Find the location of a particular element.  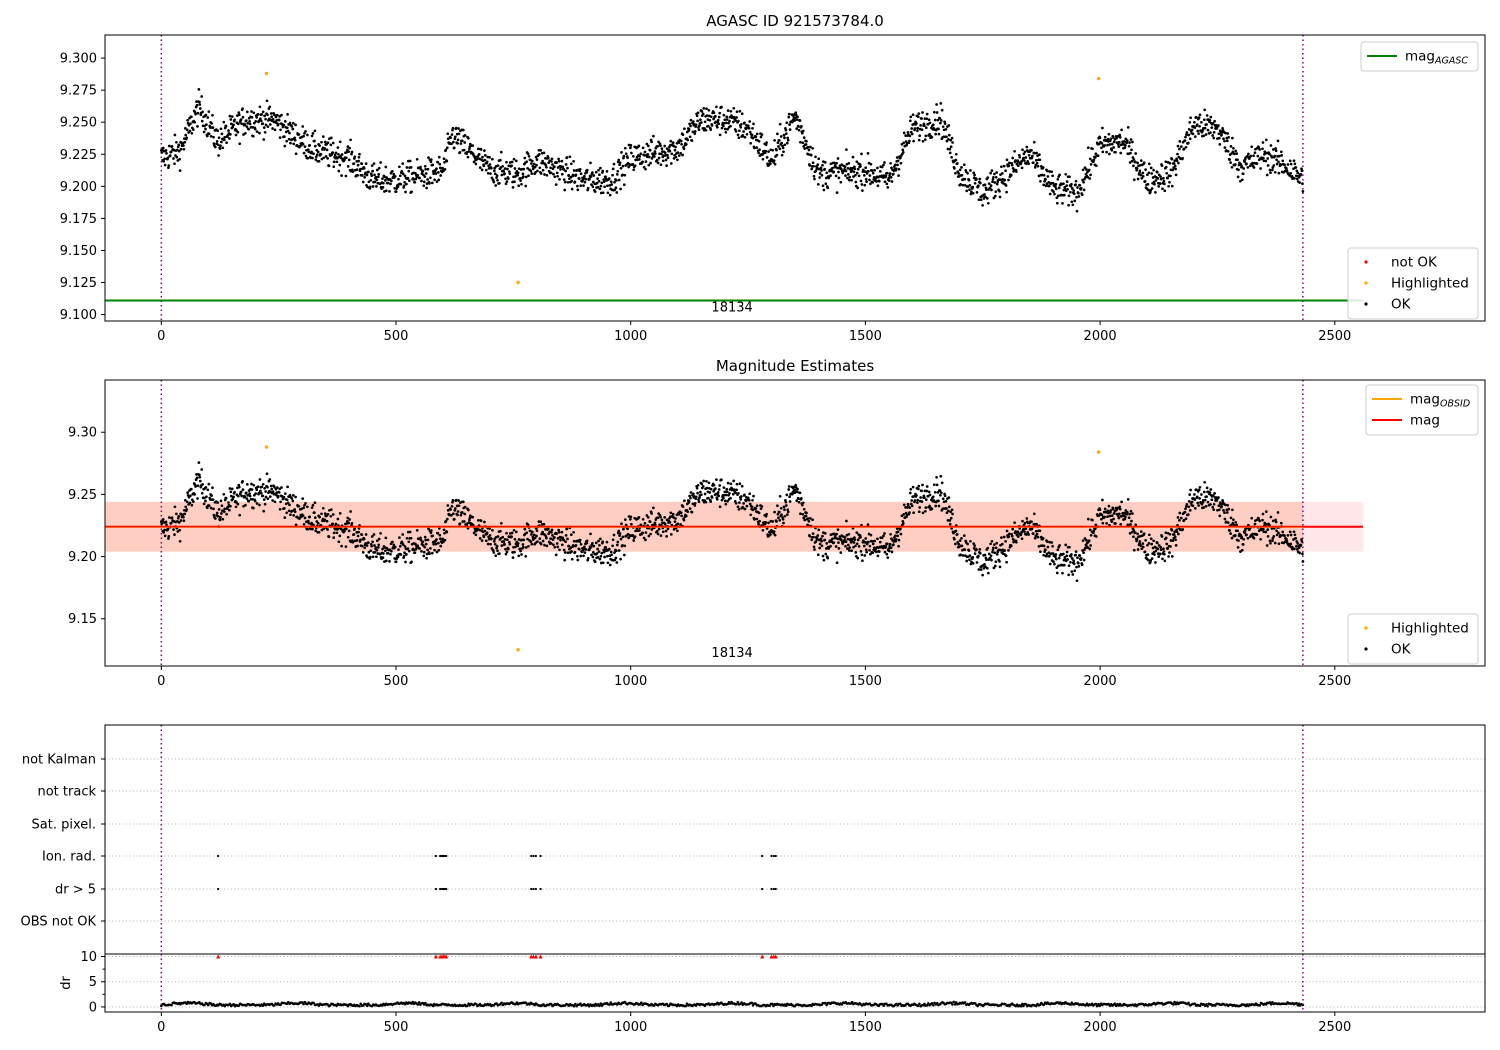

p2-ytick-label: 9.25 is located at coordinates (82, 495).